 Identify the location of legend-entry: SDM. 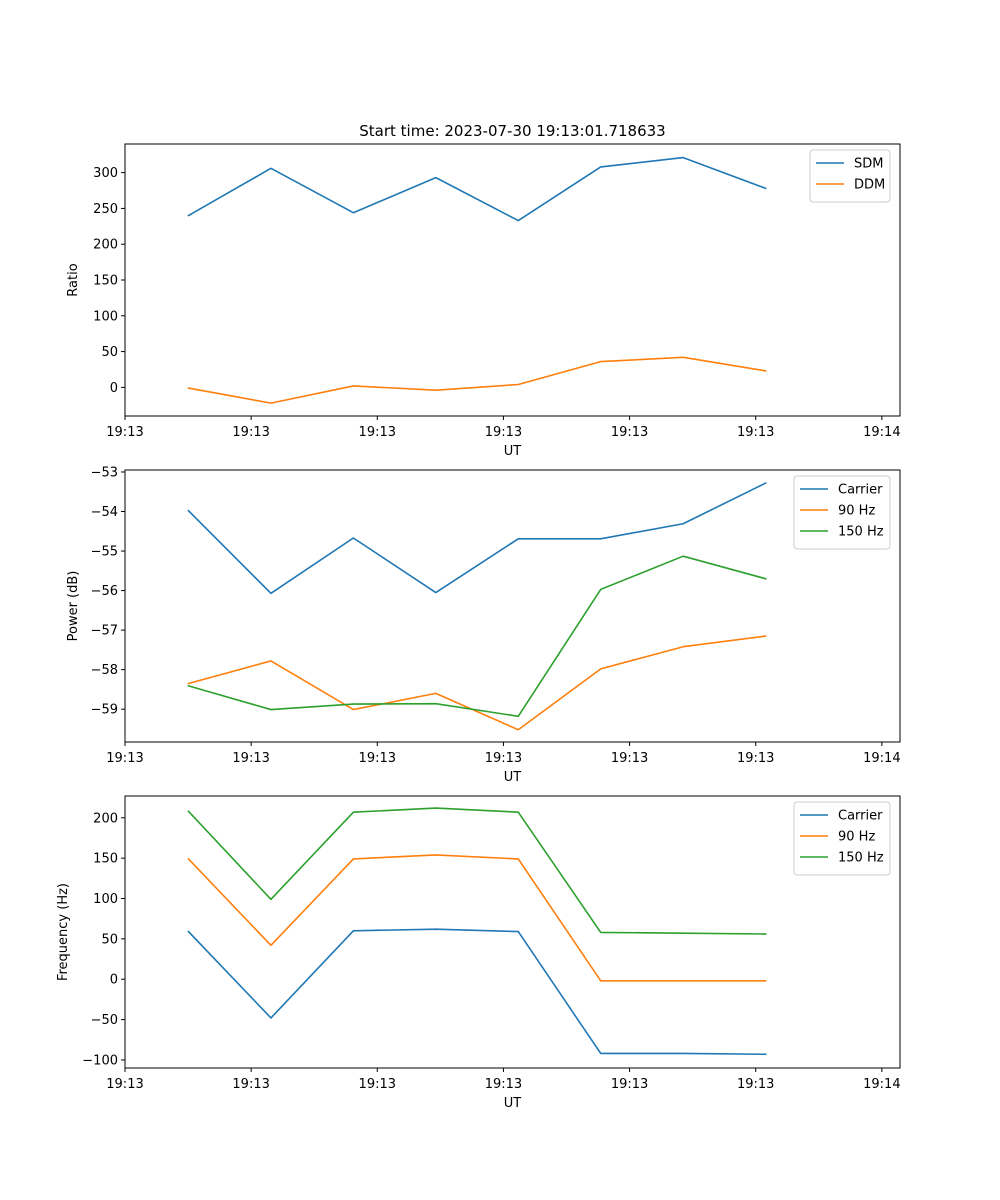
(868, 164).